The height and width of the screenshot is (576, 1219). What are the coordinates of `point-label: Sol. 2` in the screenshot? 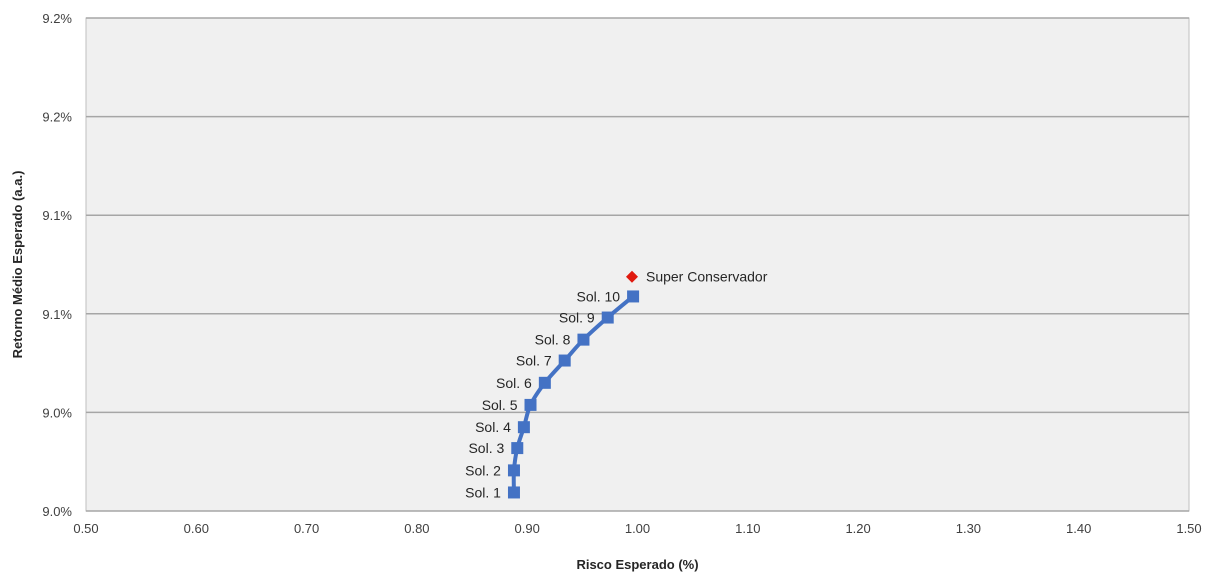 It's located at (483, 470).